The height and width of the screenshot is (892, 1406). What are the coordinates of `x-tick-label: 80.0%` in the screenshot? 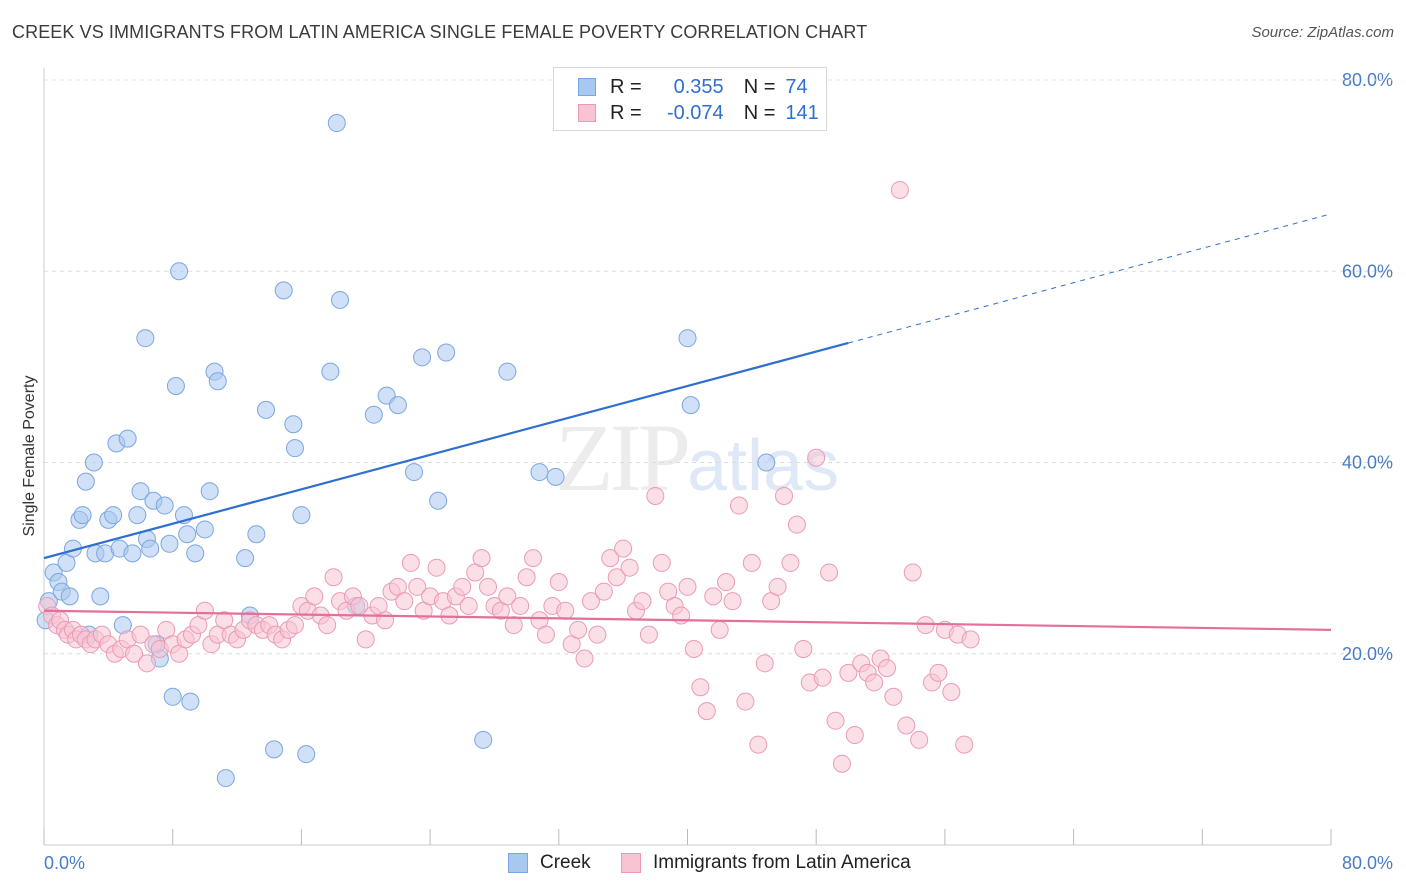 It's located at (1367, 863).